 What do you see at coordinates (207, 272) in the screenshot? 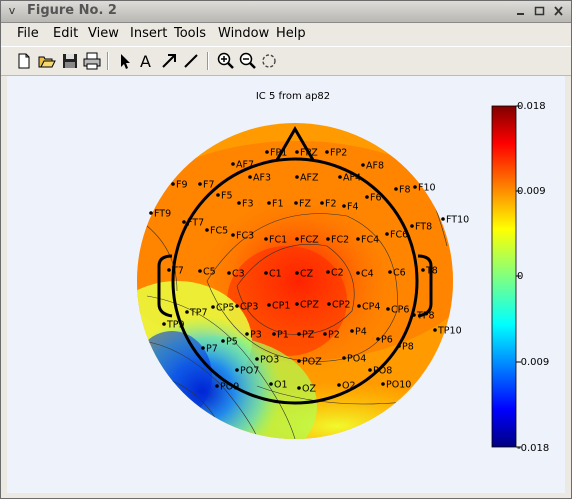
I see `electrode-c5: C5` at bounding box center [207, 272].